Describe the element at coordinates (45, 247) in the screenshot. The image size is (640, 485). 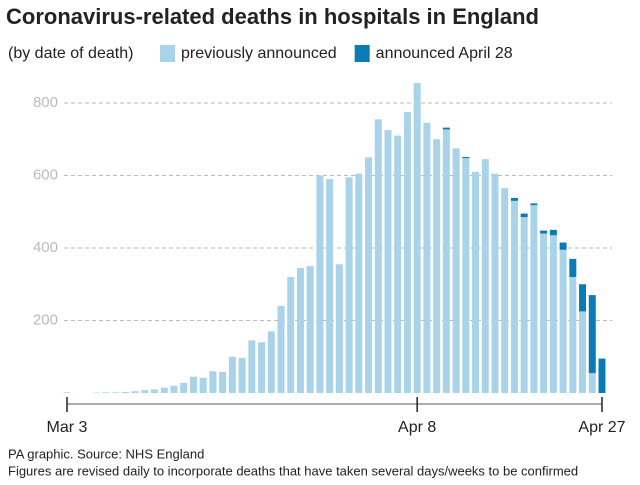
I see `y-tick-label: 400` at that location.